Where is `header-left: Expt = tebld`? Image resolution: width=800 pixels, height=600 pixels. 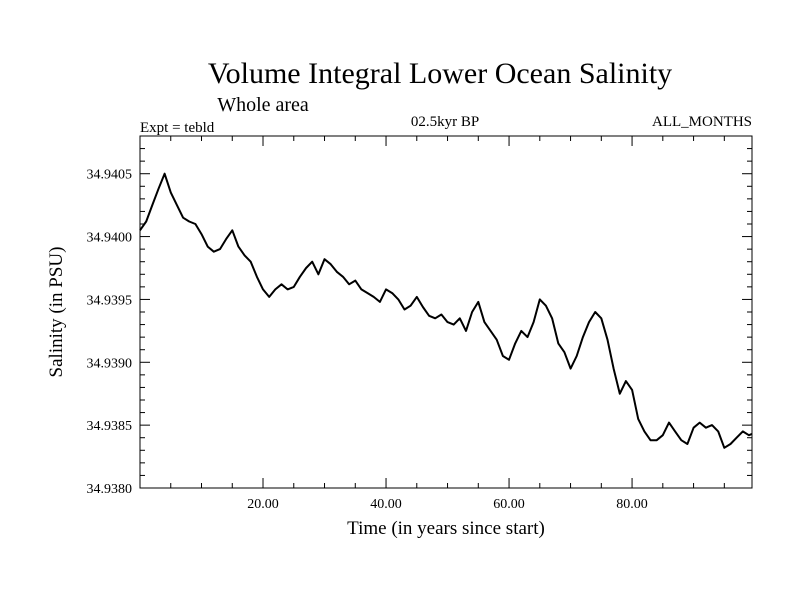
header-left: Expt = tebld is located at coordinates (177, 128).